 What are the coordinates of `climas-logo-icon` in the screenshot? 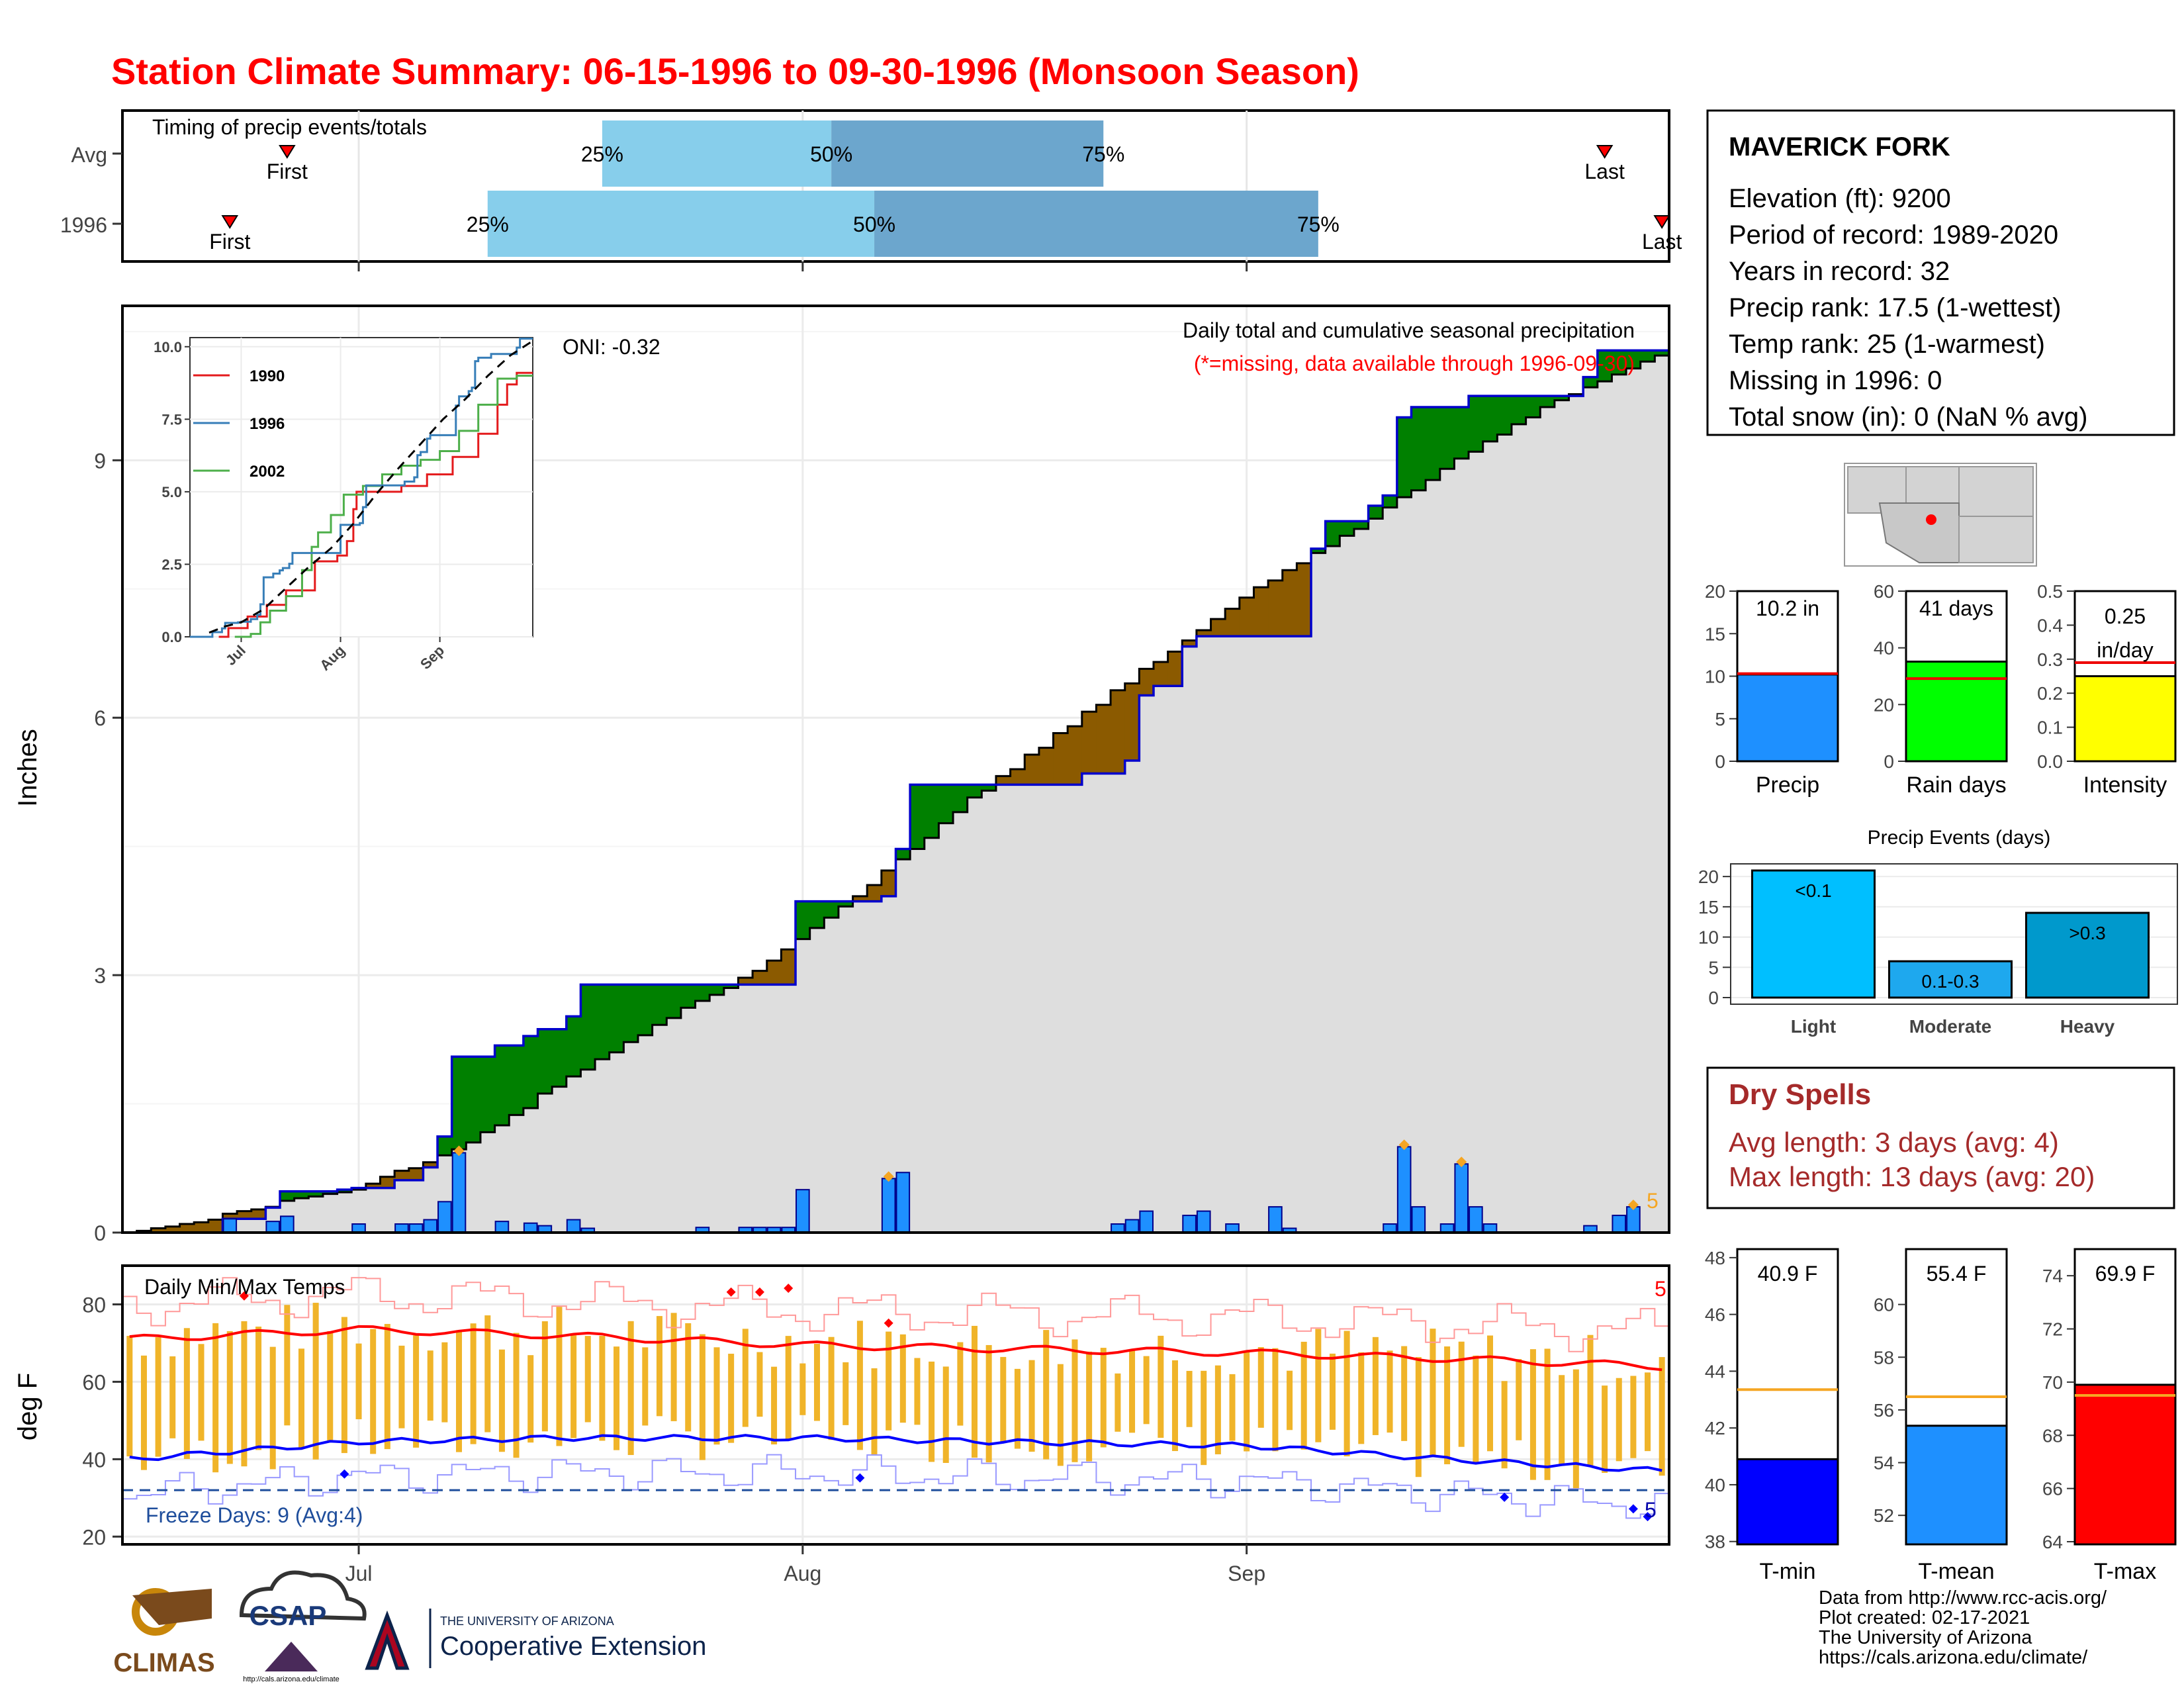 It's located at (172, 1607).